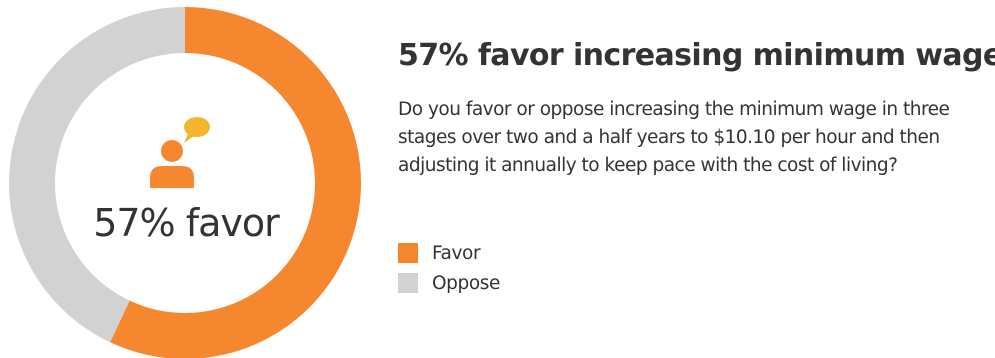  Describe the element at coordinates (696, 55) in the screenshot. I see `chart-title: 57% favor increasing minimum wage` at that location.